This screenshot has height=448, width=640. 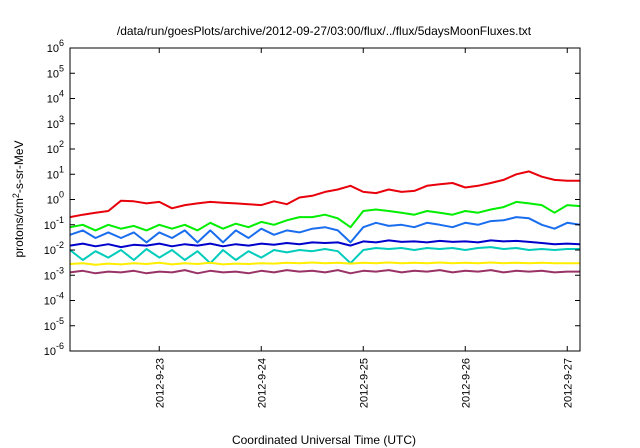 What do you see at coordinates (55, 46) in the screenshot?
I see `y-tick-label: 10⁶` at bounding box center [55, 46].